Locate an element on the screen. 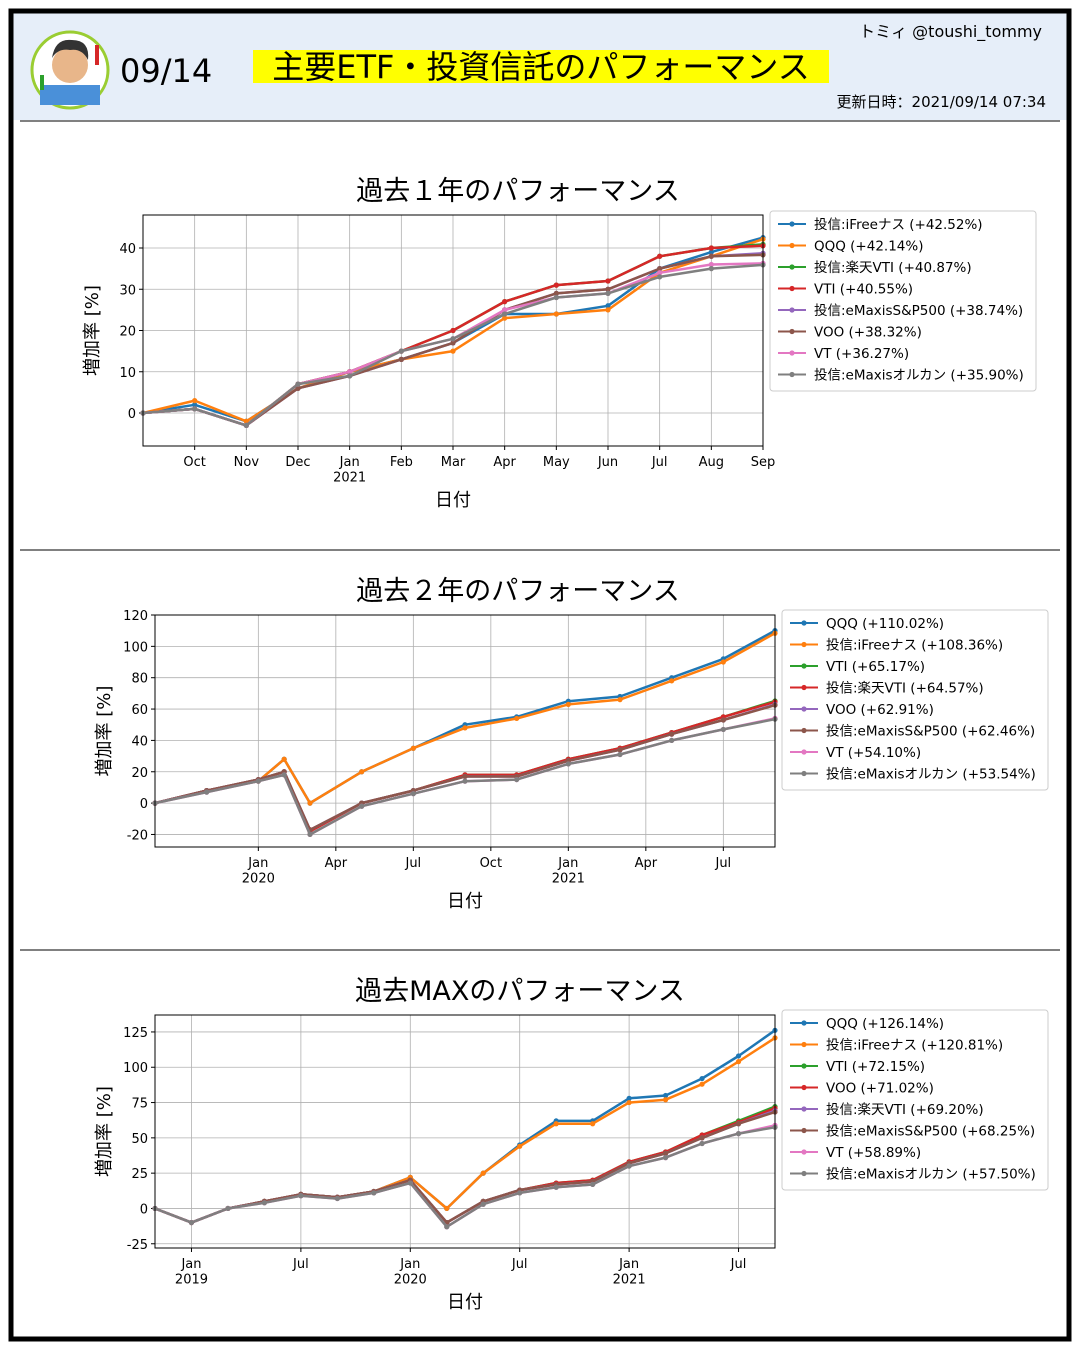  chart-title: 過去MAXのパフォーマンス is located at coordinates (520, 991).